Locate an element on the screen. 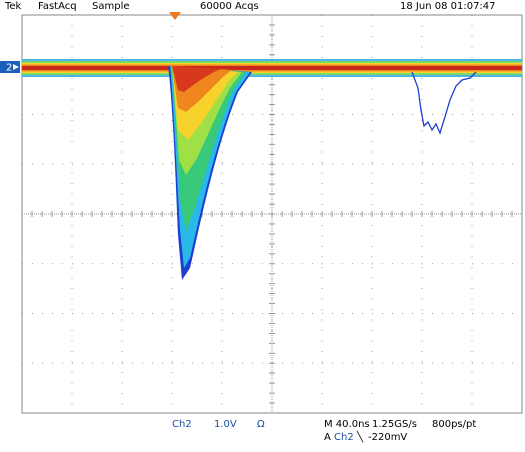 The image size is (525, 452). pulse-trace is located at coordinates (210, 173).